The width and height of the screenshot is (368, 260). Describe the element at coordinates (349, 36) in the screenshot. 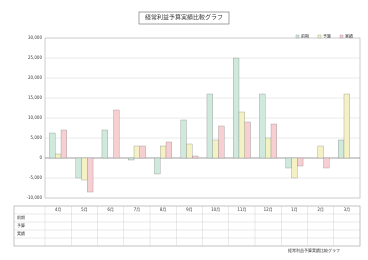

I see `legend-label: 実績` at that location.